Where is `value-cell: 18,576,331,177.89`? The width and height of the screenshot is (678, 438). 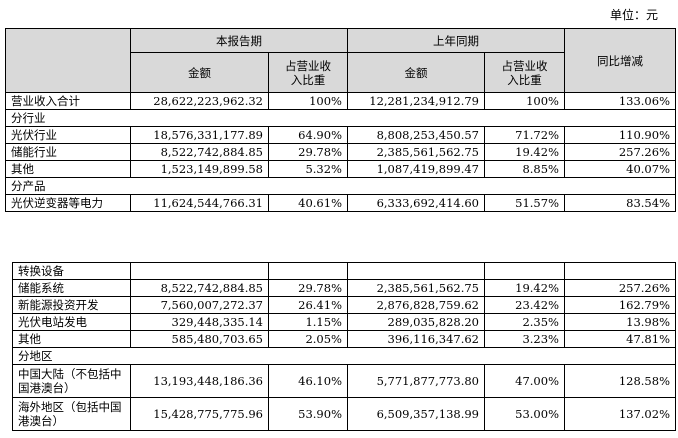 value-cell: 18,576,331,177.89 is located at coordinates (199, 135).